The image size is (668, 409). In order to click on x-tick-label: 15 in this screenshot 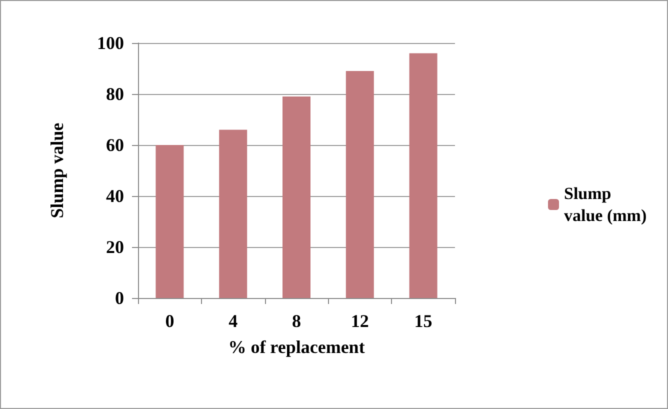, I will do `click(423, 321)`.